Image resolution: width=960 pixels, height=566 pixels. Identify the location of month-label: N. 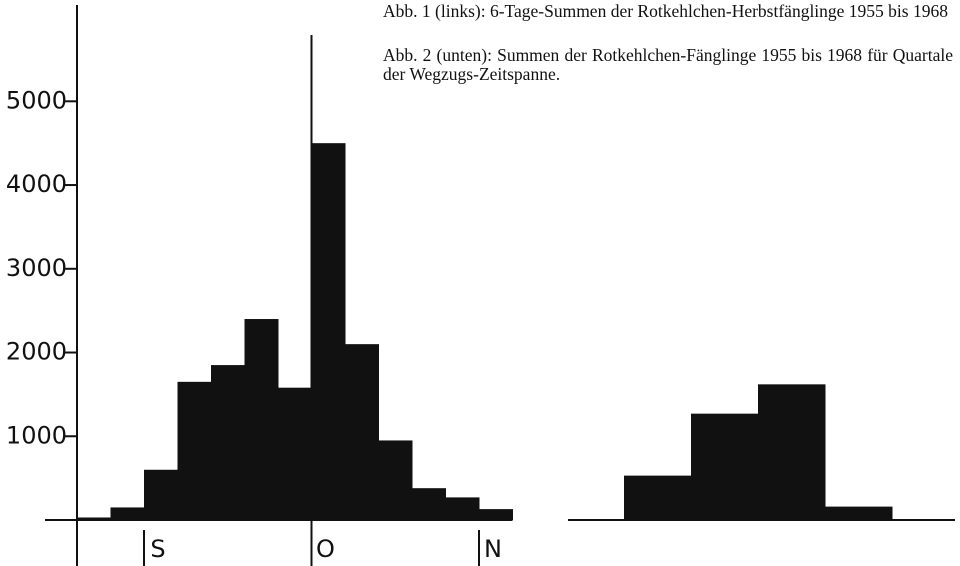
(493, 549).